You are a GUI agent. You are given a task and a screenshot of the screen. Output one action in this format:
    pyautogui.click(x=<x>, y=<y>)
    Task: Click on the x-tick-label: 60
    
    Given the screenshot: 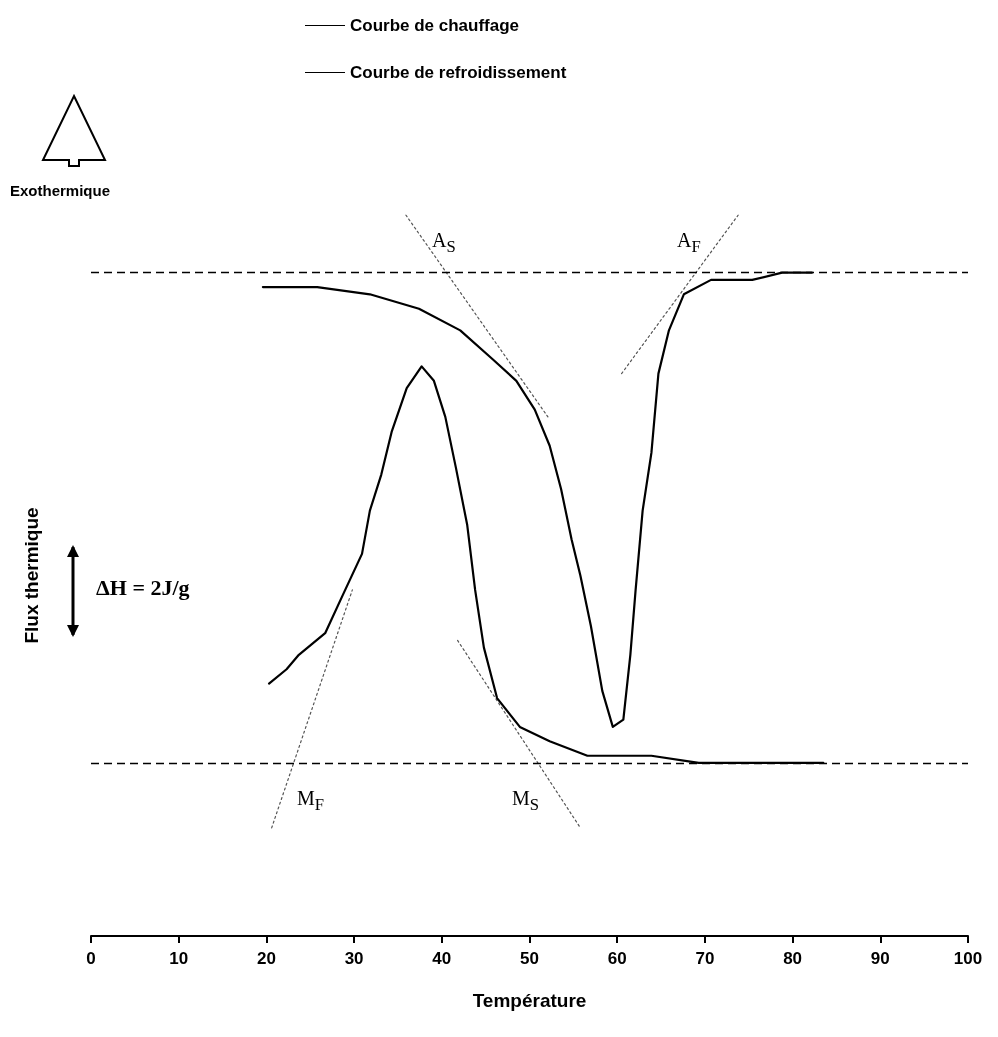 What is the action you would take?
    pyautogui.click(x=617, y=958)
    